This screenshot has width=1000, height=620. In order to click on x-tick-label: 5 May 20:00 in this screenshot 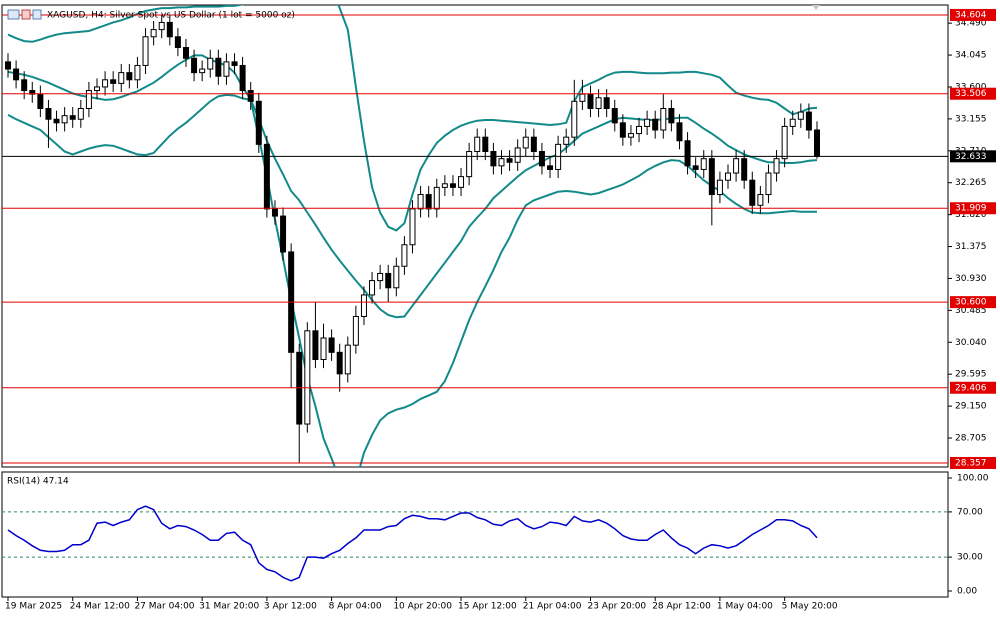, I will do `click(810, 607)`.